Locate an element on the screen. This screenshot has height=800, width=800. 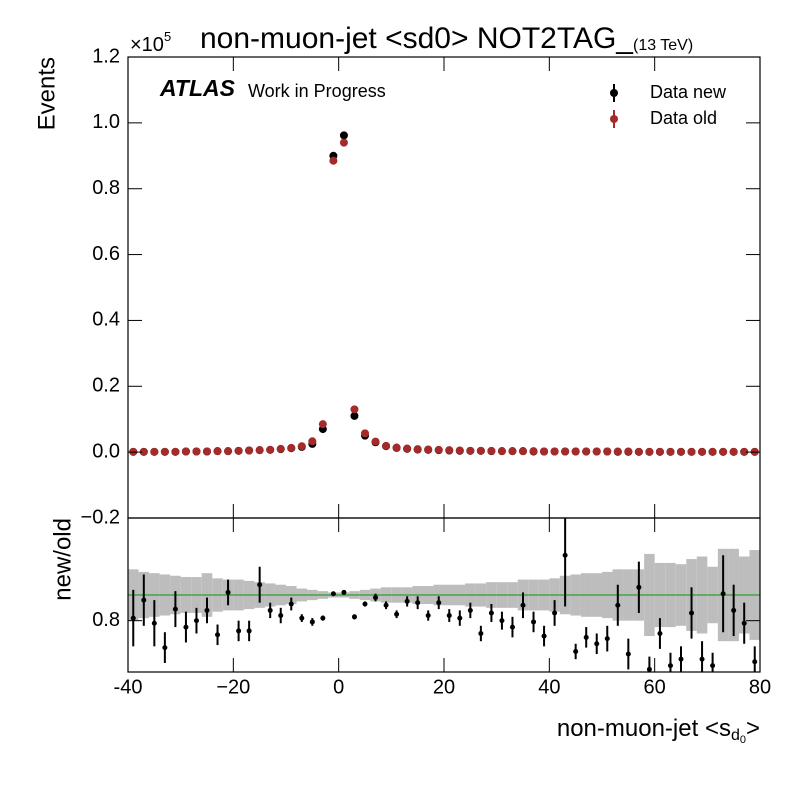
x-tick-label: -40 is located at coordinates (128, 687).